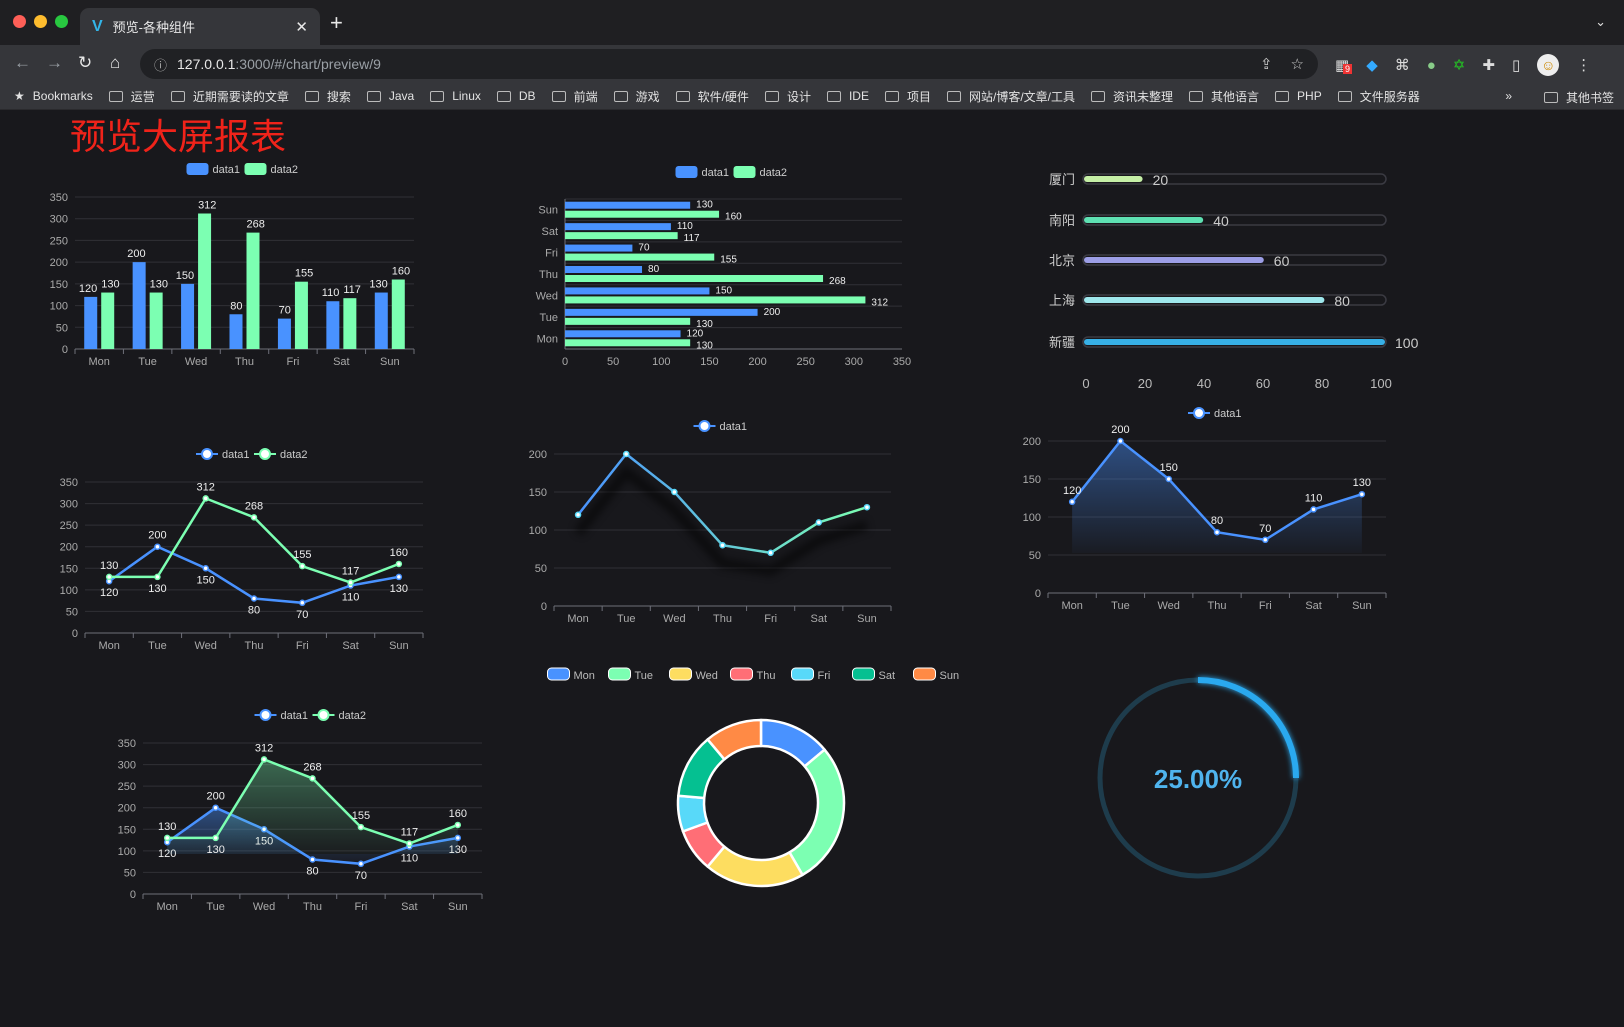 This screenshot has width=1624, height=1027. What do you see at coordinates (22, 62) in the screenshot?
I see `back-icon: ←` at bounding box center [22, 62].